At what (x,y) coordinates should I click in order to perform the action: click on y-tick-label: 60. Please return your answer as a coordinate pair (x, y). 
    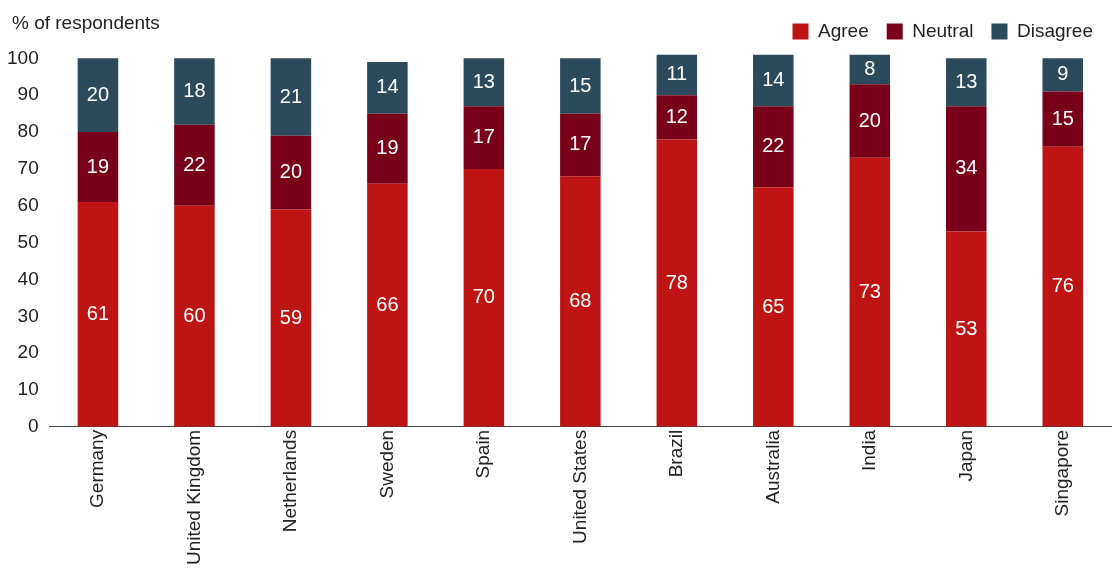
    Looking at the image, I should click on (28, 204).